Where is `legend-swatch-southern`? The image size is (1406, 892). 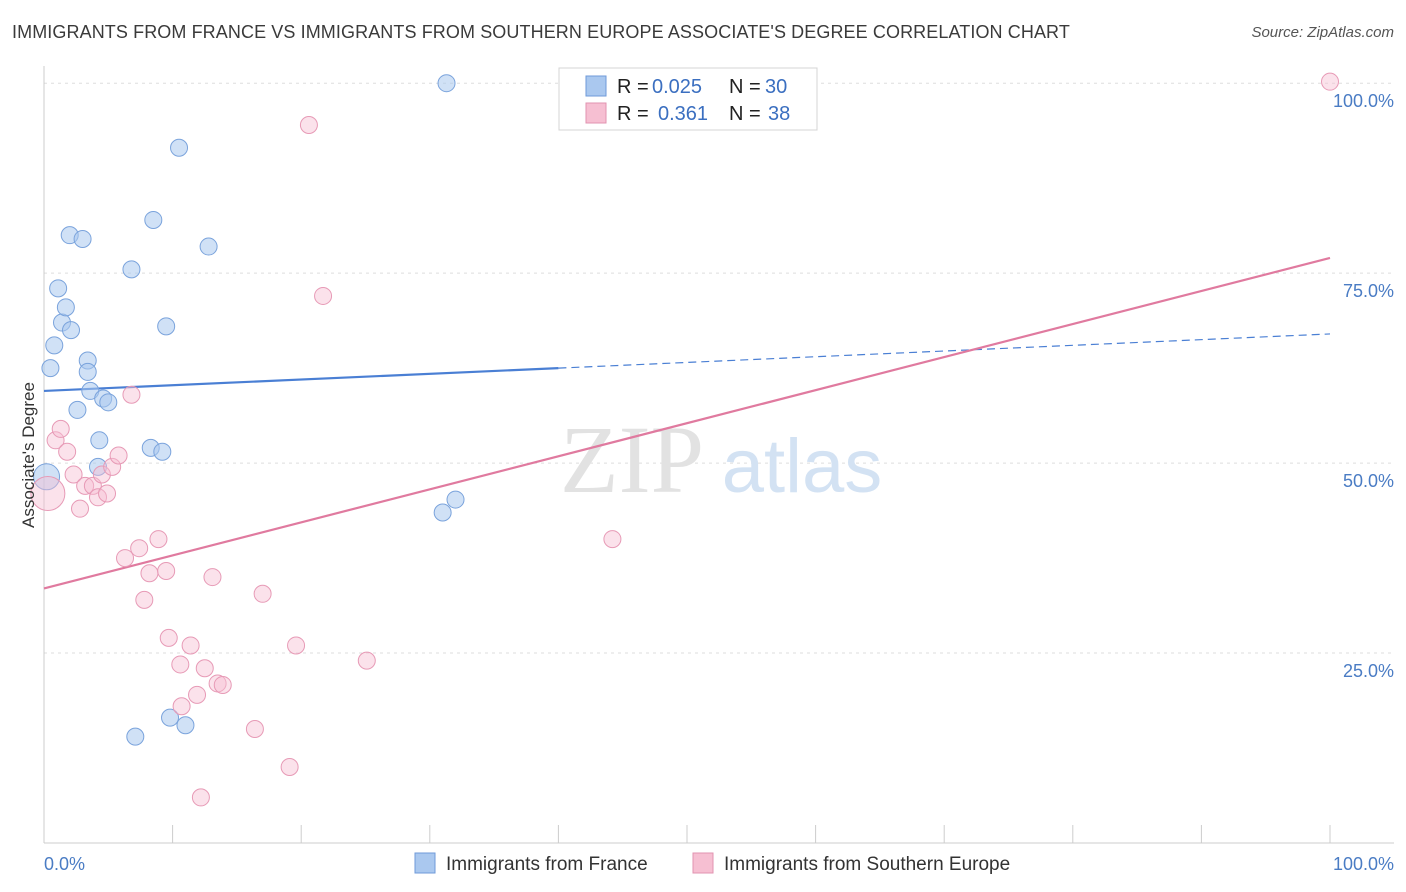
legend-swatch-southern is located at coordinates (596, 113).